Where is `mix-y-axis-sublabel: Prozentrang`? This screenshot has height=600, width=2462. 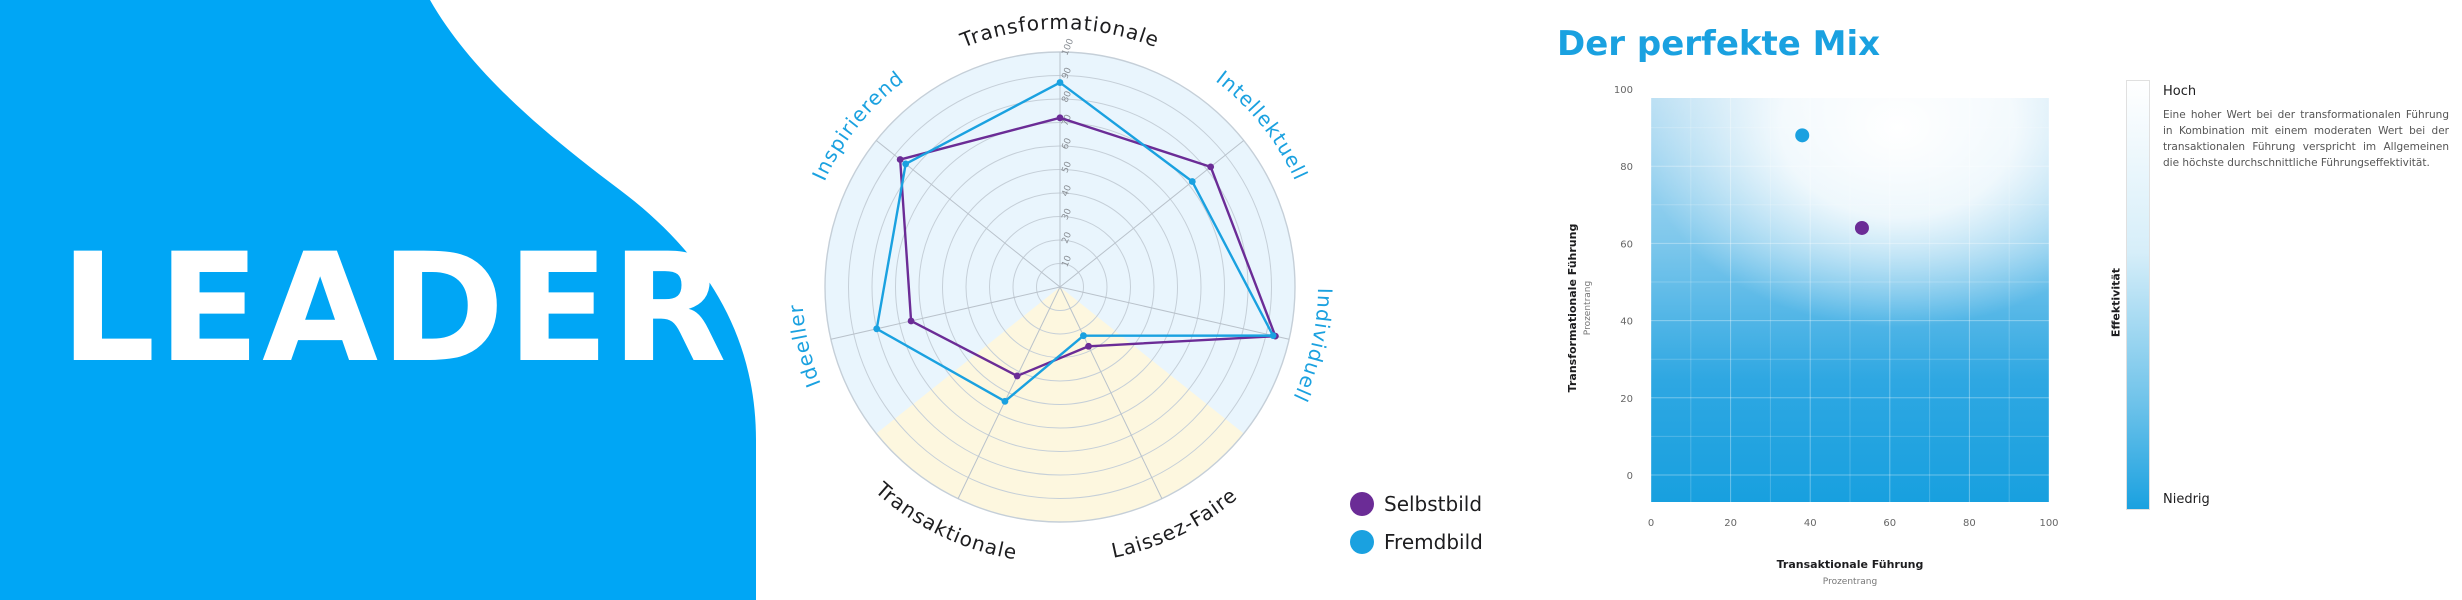
mix-y-axis-sublabel: Prozentrang is located at coordinates (1588, 308).